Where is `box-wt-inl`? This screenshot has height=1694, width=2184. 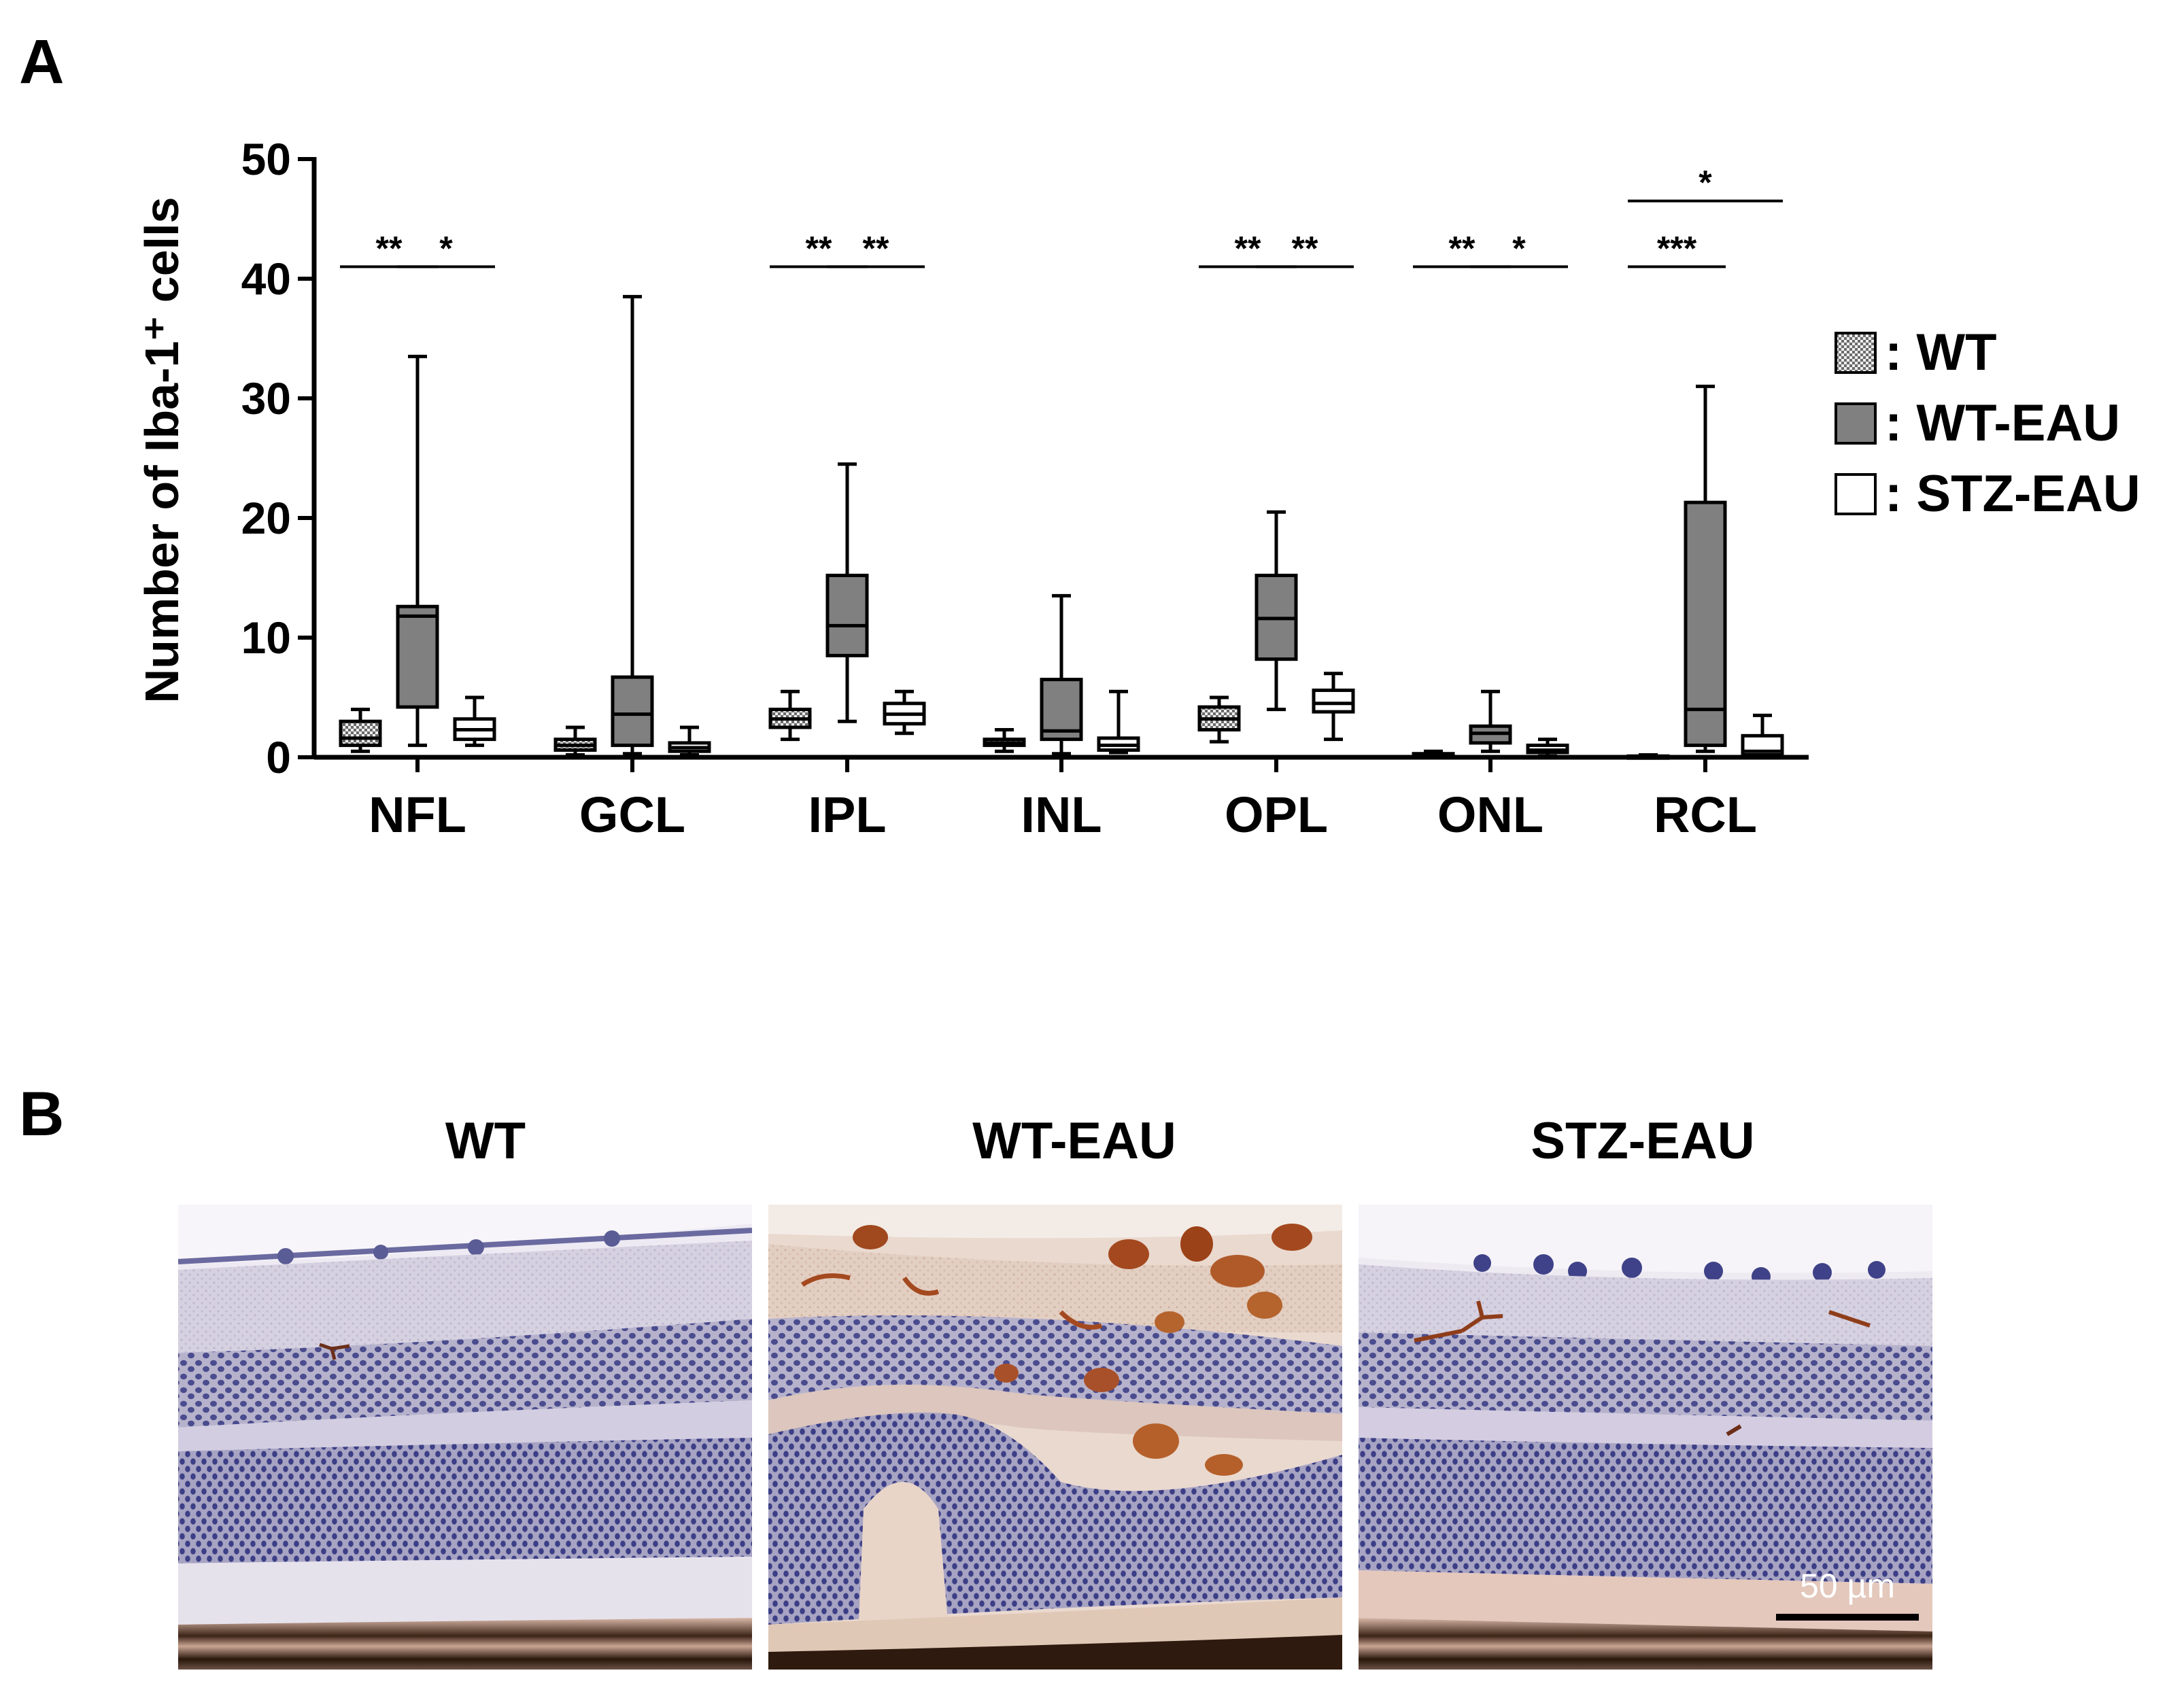 box-wt-inl is located at coordinates (1005, 740).